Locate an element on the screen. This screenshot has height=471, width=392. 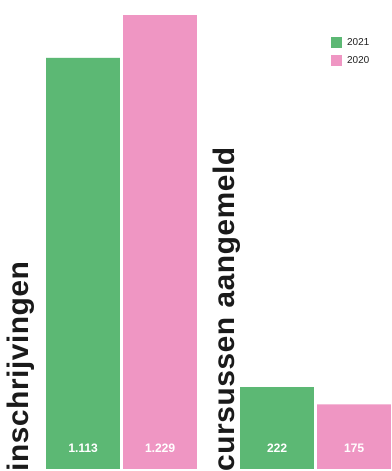
legend-item-2020: 2020 is located at coordinates (350, 60).